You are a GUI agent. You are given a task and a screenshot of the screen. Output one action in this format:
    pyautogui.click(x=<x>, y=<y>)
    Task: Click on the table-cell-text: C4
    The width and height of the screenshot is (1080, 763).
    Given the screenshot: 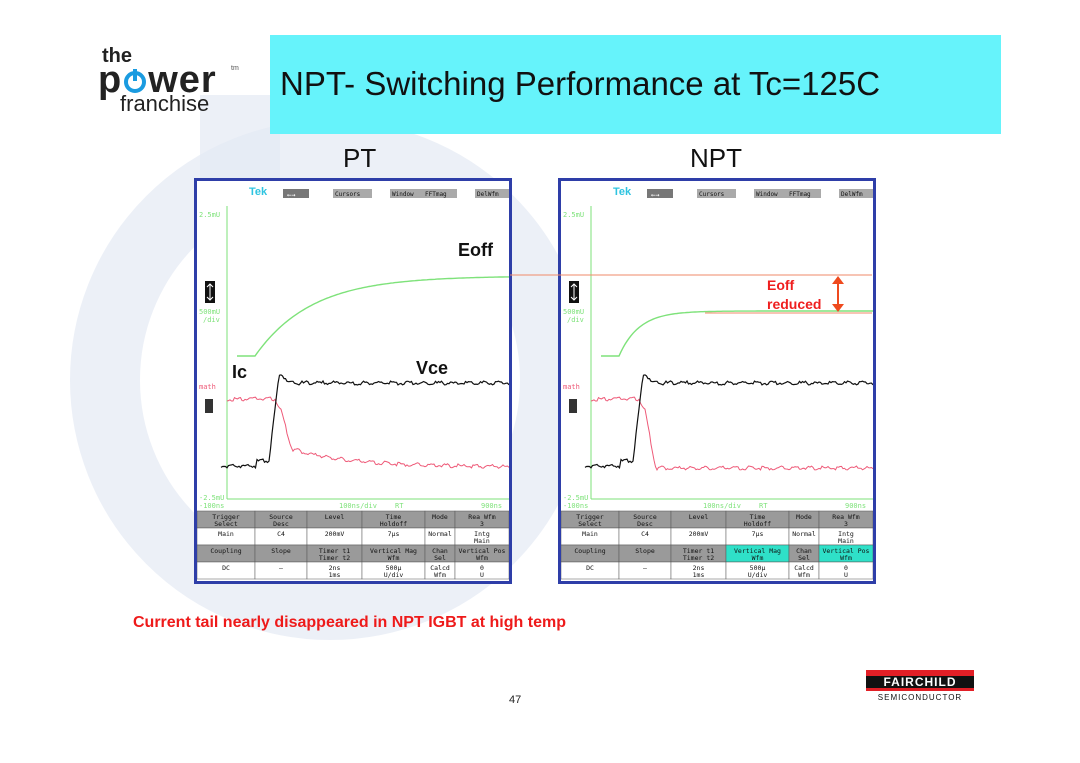 What is the action you would take?
    pyautogui.click(x=645, y=534)
    